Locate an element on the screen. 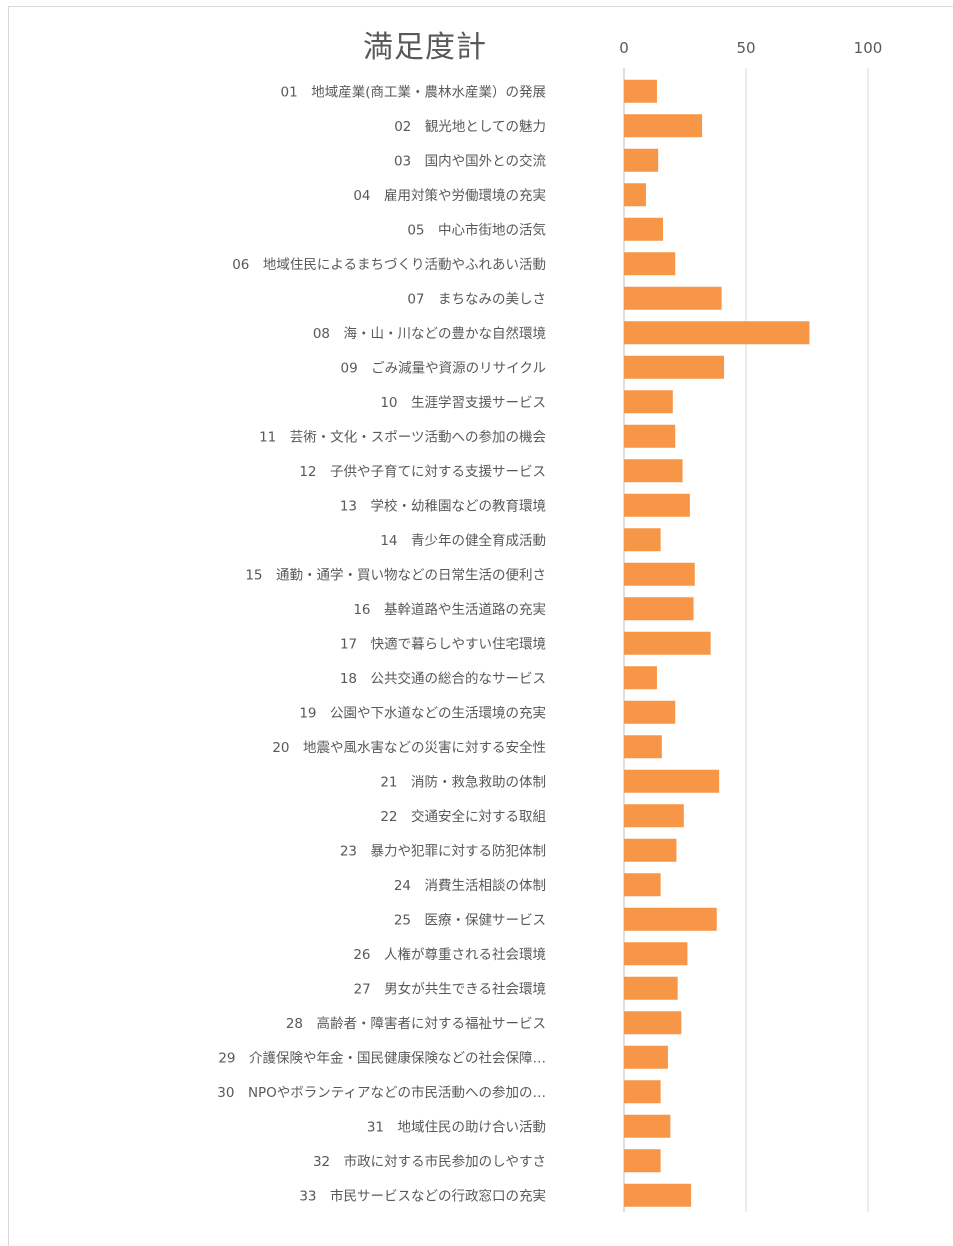 The image size is (953, 1246). category-label: 25 医療・保健サービス is located at coordinates (470, 919).